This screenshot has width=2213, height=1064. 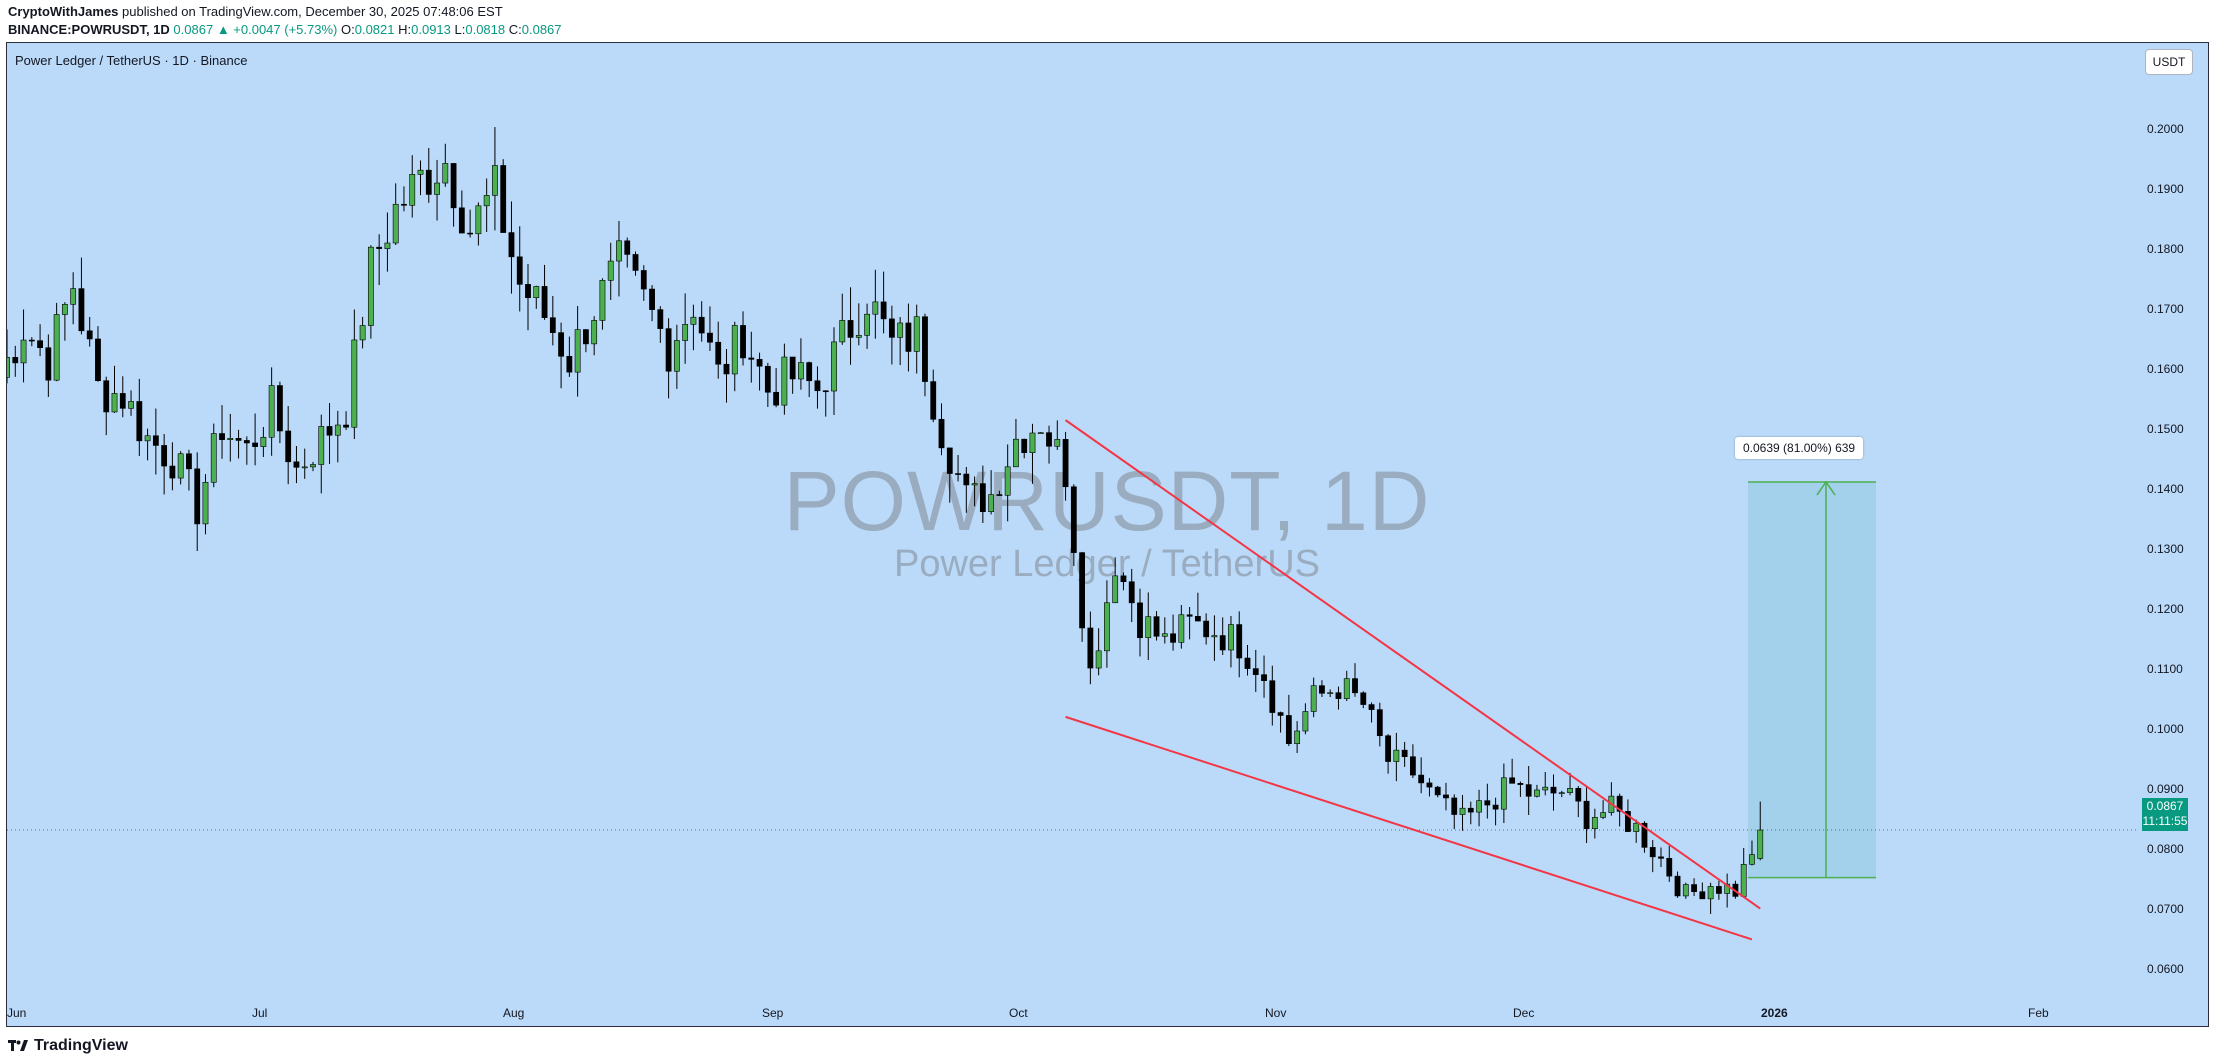 I want to click on time-tick: Sep, so click(x=773, y=1013).